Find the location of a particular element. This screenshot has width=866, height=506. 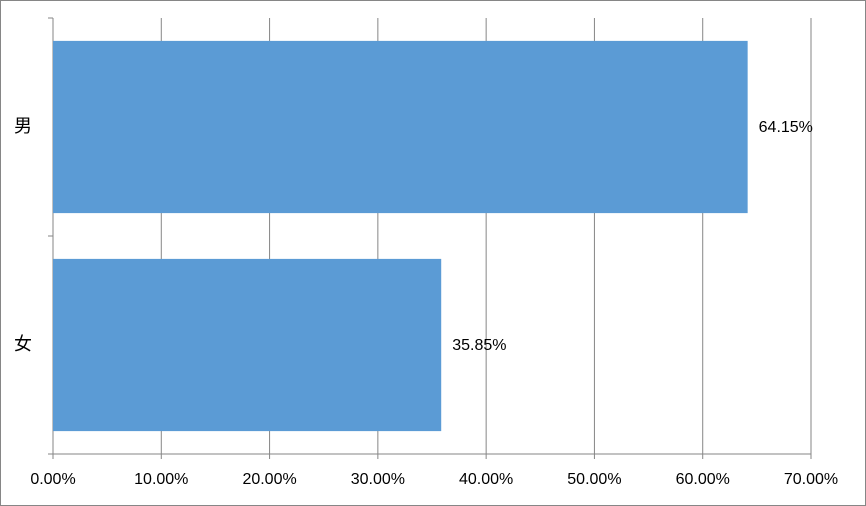

x-tick-label: 50.00% is located at coordinates (594, 479).